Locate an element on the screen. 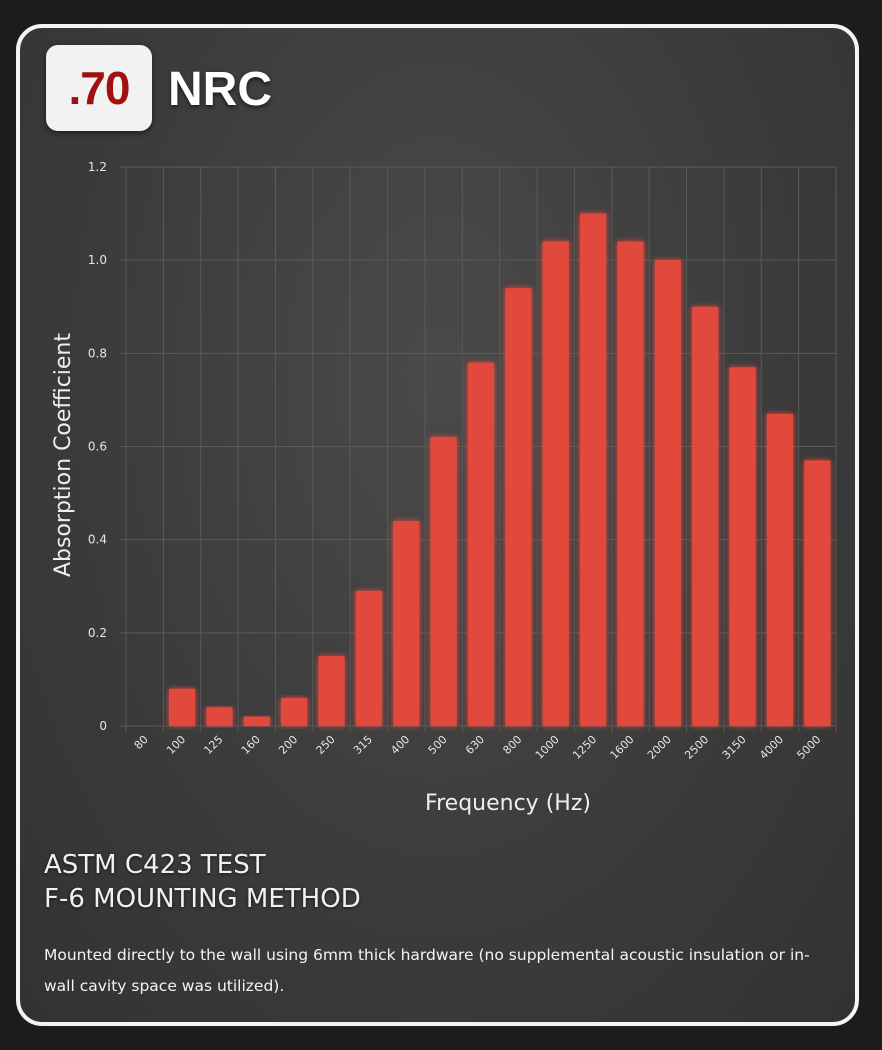  y-tick-label: 0.2 is located at coordinates (97, 633).